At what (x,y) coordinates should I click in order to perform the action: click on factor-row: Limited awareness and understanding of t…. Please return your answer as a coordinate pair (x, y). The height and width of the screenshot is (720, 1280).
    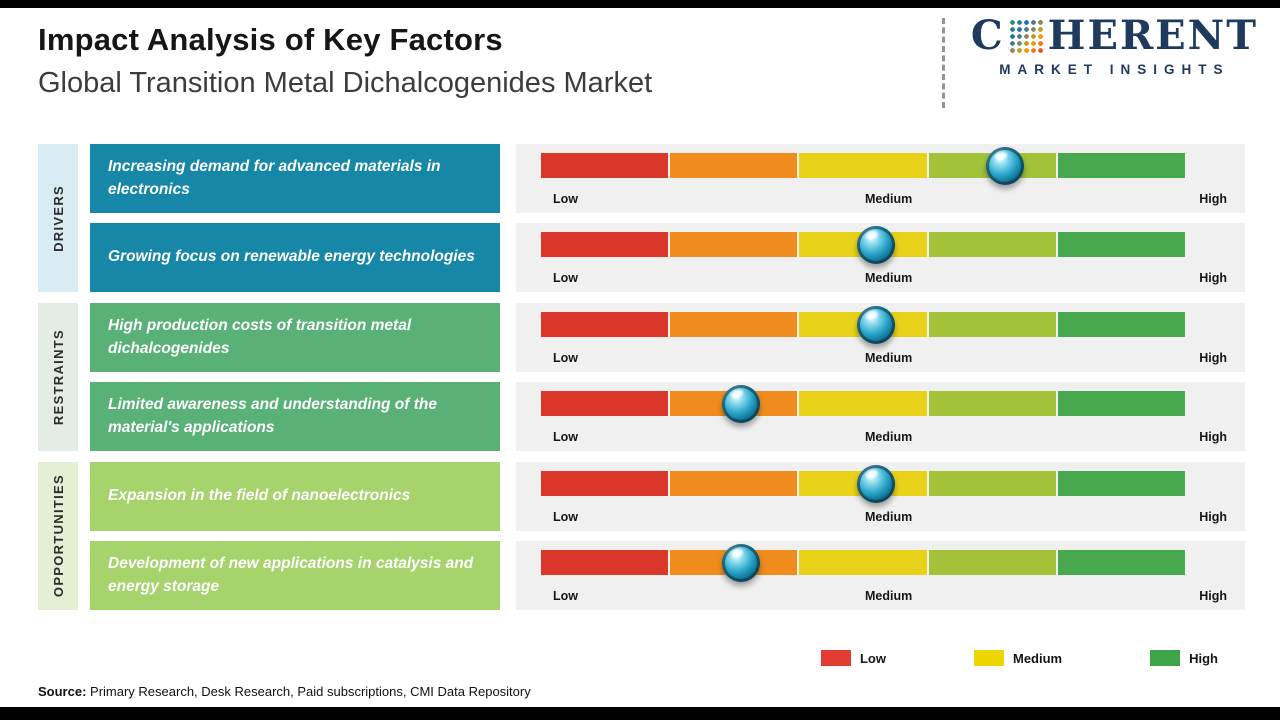
    Looking at the image, I should click on (667, 416).